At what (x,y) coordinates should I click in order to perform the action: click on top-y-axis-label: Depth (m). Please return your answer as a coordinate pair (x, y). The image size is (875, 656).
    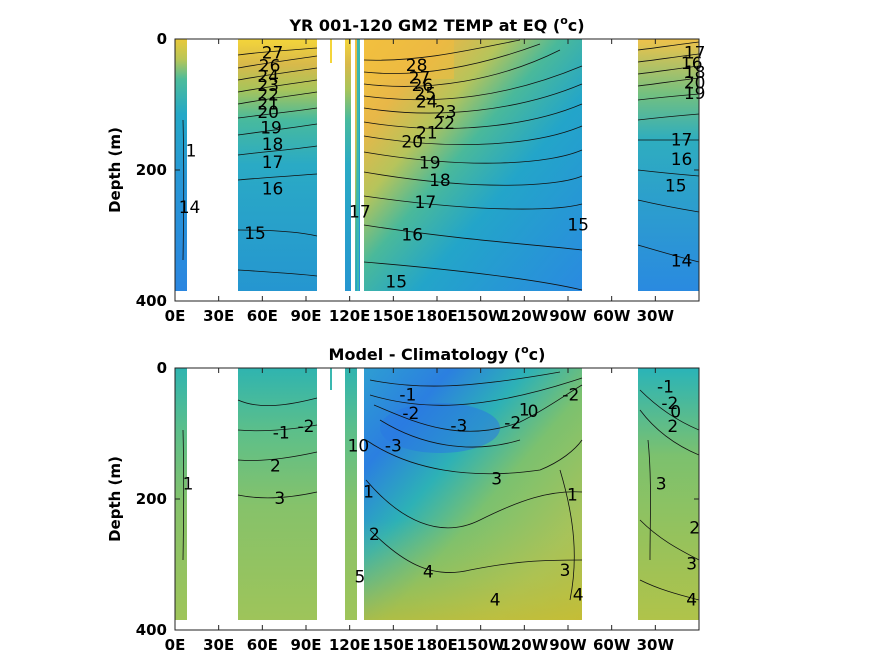
    Looking at the image, I should click on (115, 170).